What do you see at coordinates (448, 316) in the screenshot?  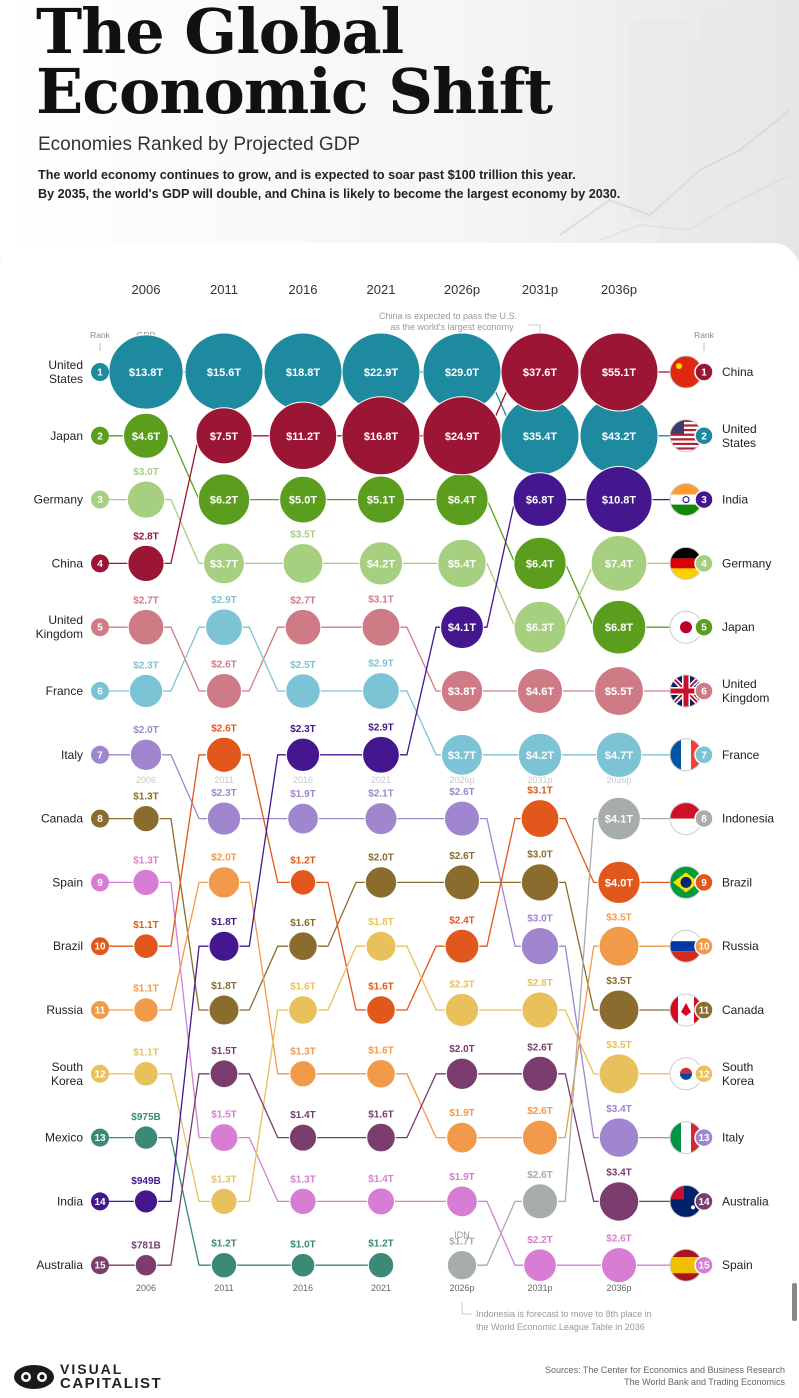 I see `annotation-china-line-1: China is expected to pass the U.S.` at bounding box center [448, 316].